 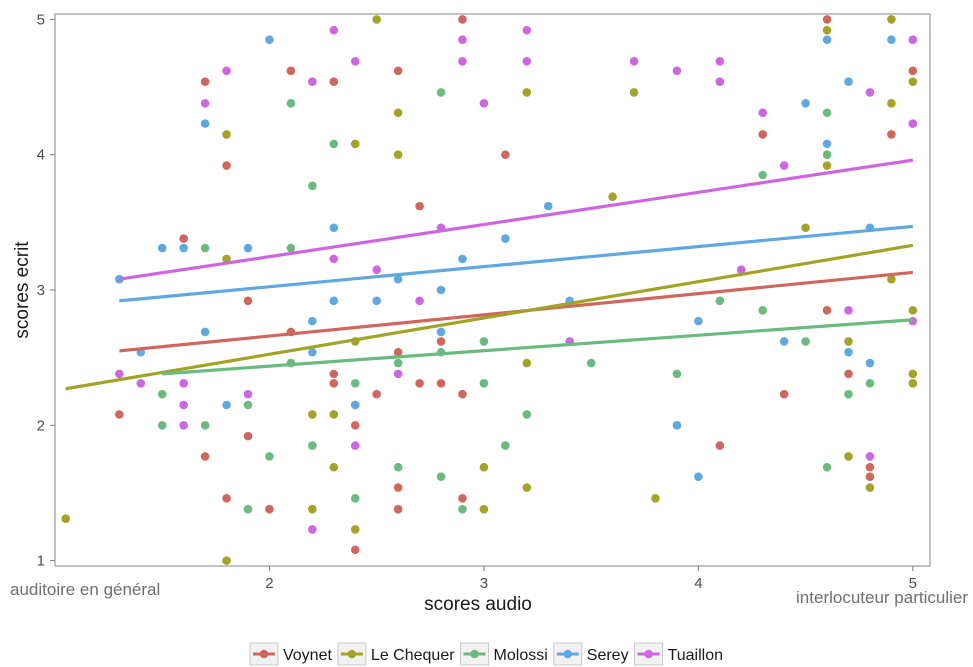 I want to click on y-axis-title: scores ecrit, so click(x=22, y=290).